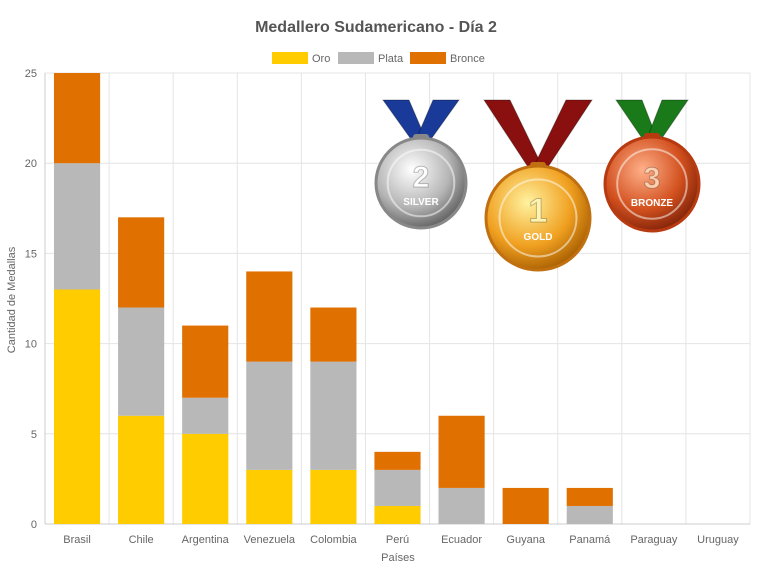 This screenshot has width=768, height=578. Describe the element at coordinates (590, 540) in the screenshot. I see `x-tick-label: Panamá` at that location.